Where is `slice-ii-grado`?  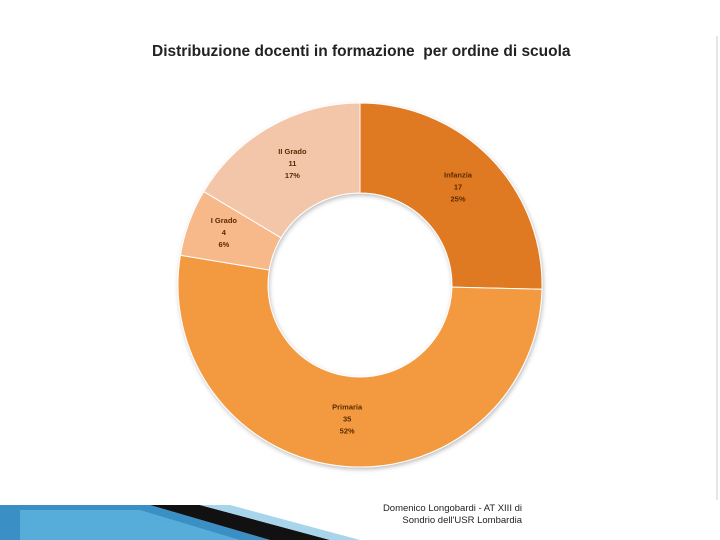 slice-ii-grado is located at coordinates (282, 170).